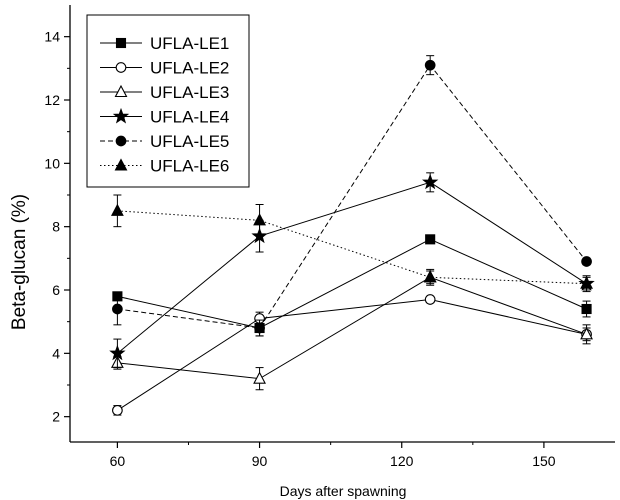 Image resolution: width=620 pixels, height=500 pixels. Describe the element at coordinates (343, 491) in the screenshot. I see `x-axis-title: Days after spawning` at that location.